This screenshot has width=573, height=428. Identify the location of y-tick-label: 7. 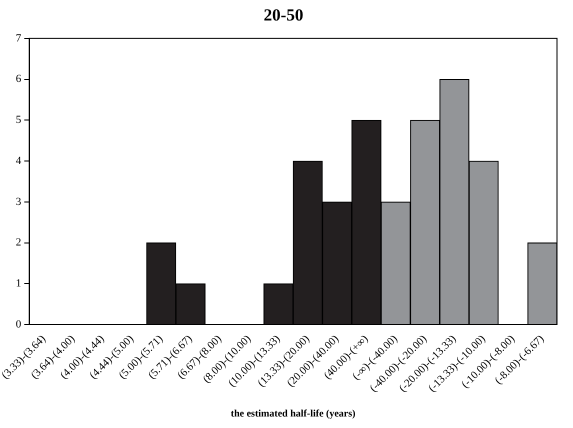
(19, 38).